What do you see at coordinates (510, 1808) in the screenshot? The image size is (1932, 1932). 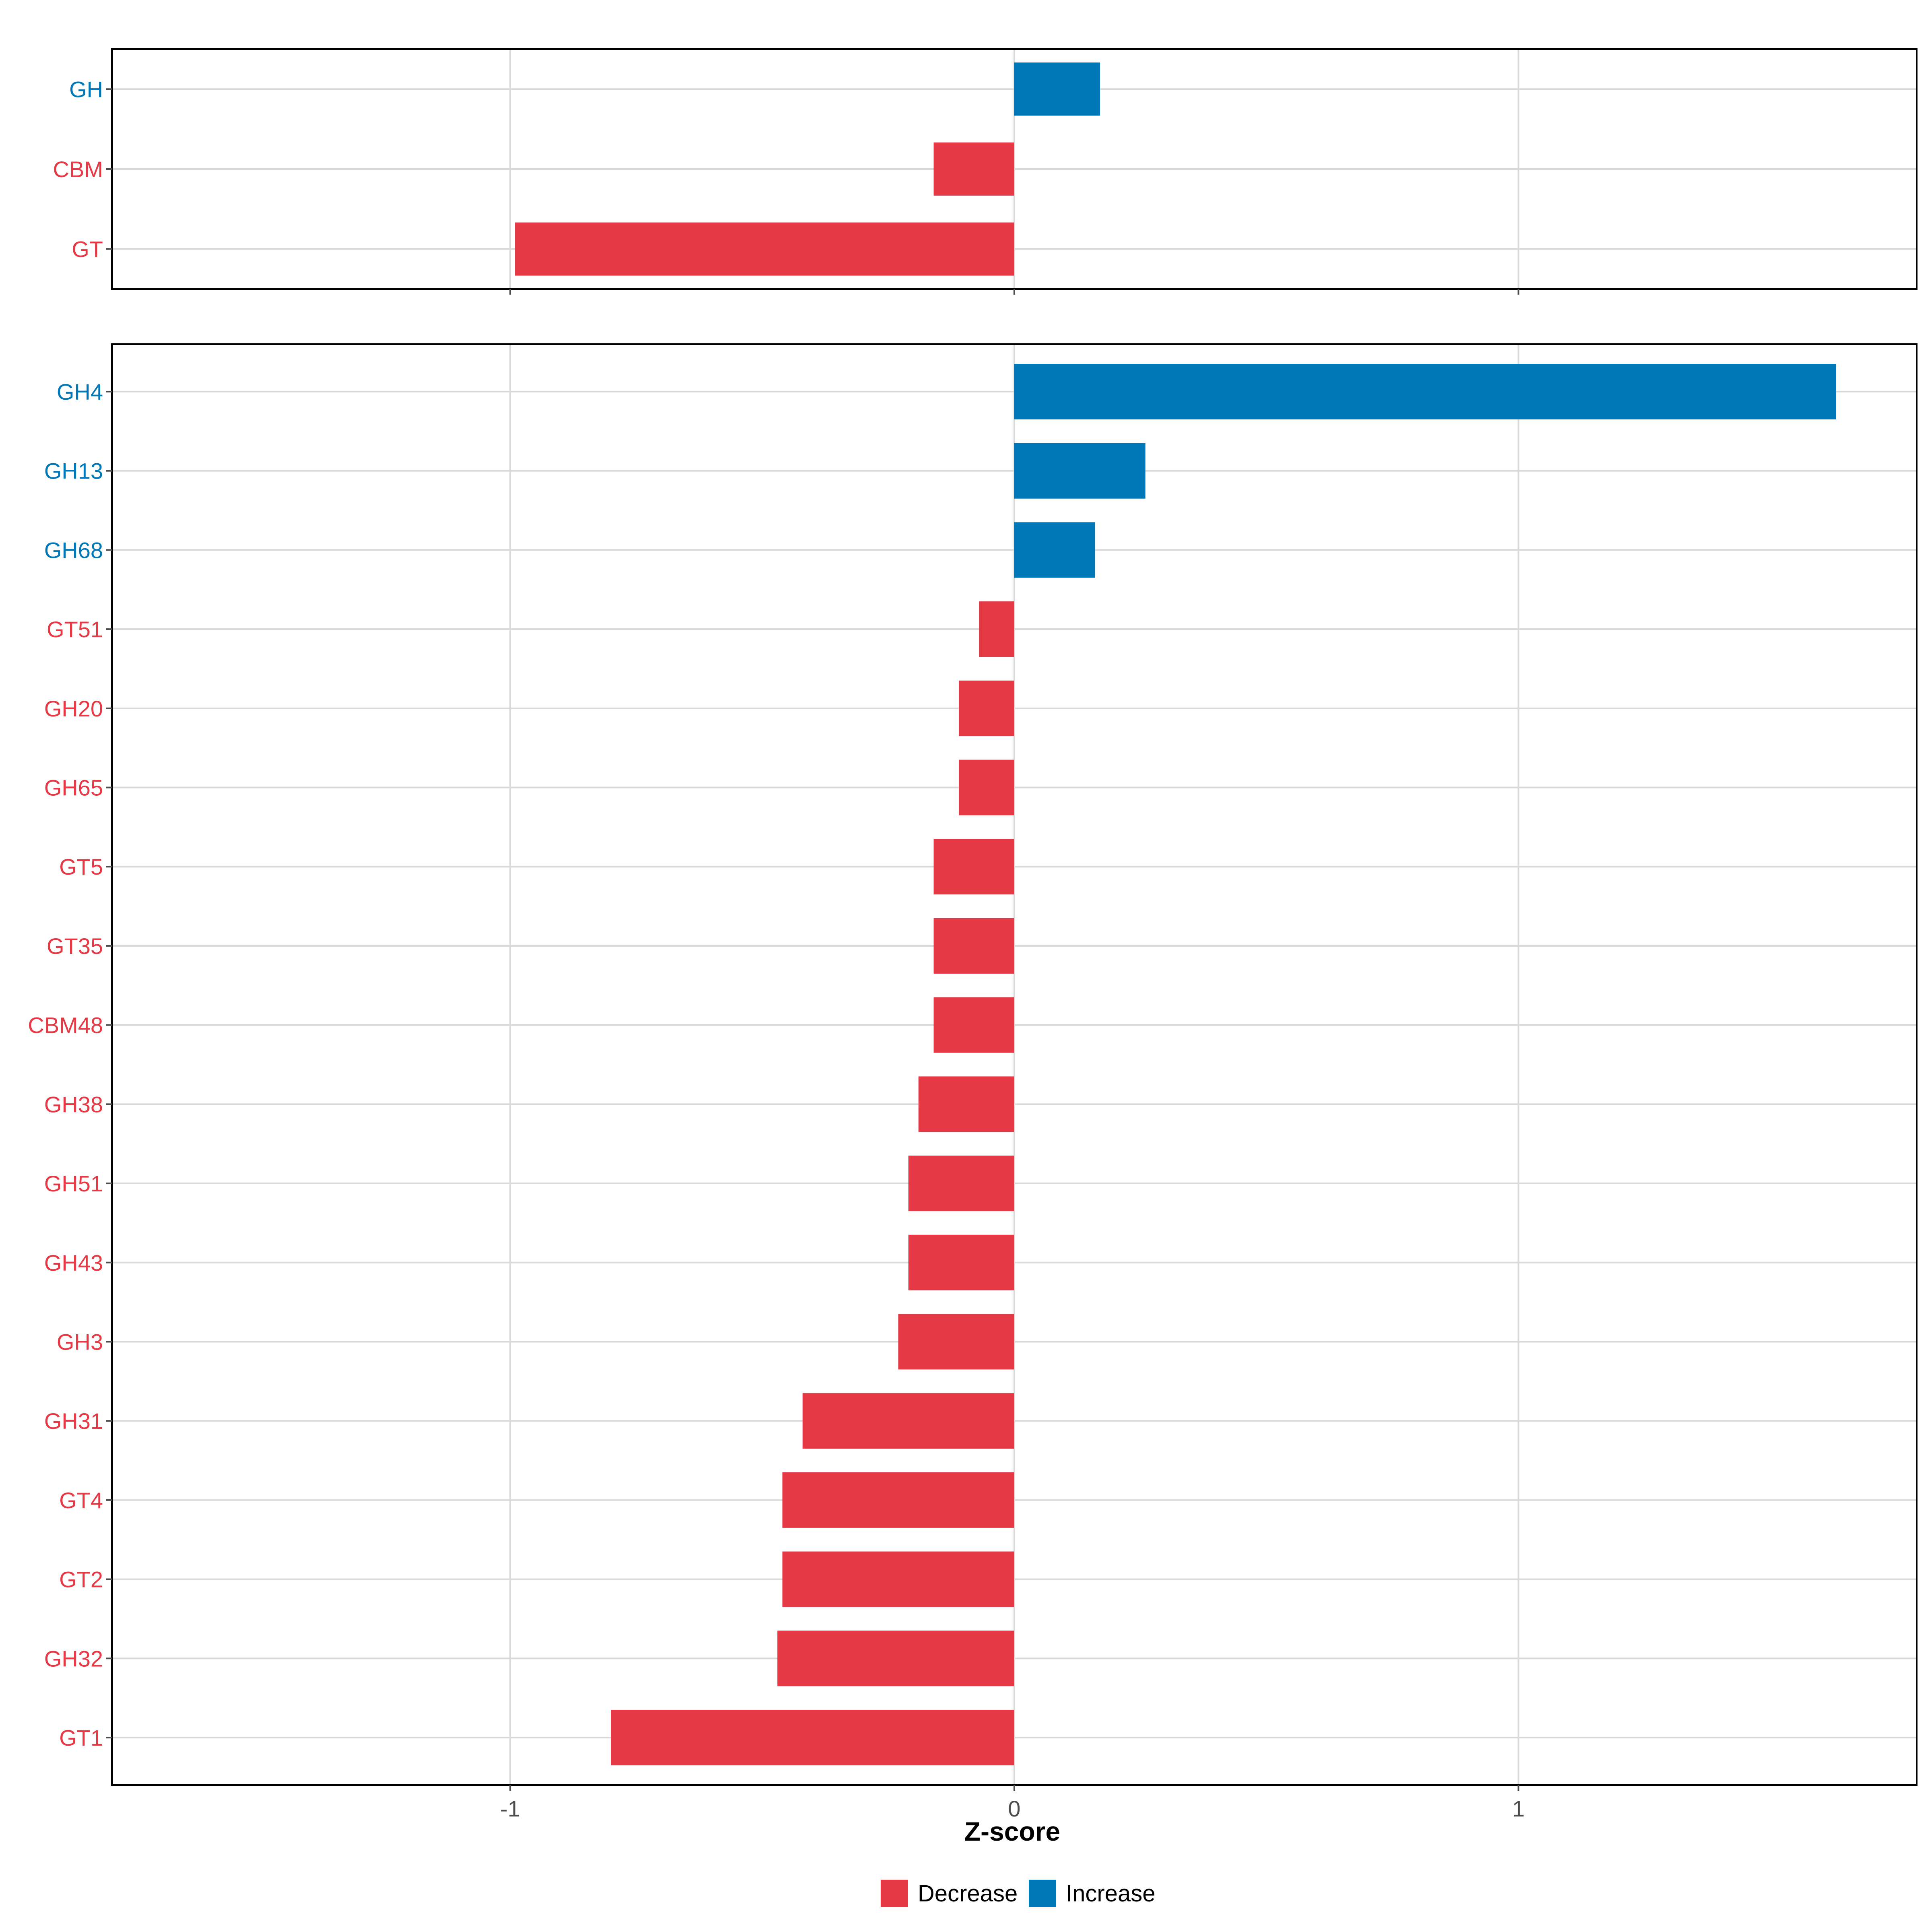 I see `x-tick-label: -1` at bounding box center [510, 1808].